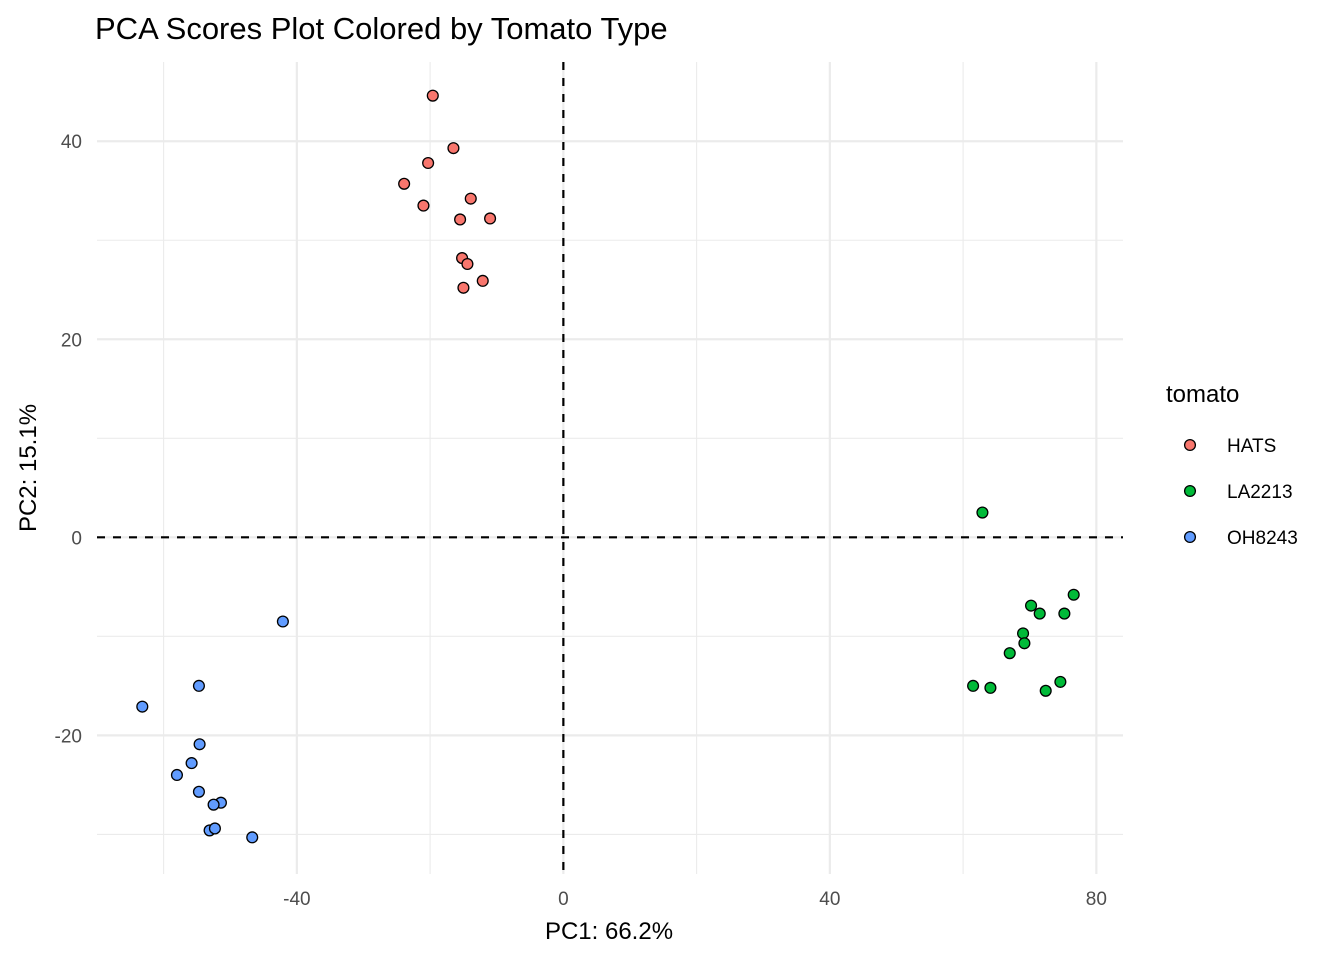 The height and width of the screenshot is (960, 1344). I want to click on y-axis-title: PC2: 15.1%, so click(28, 468).